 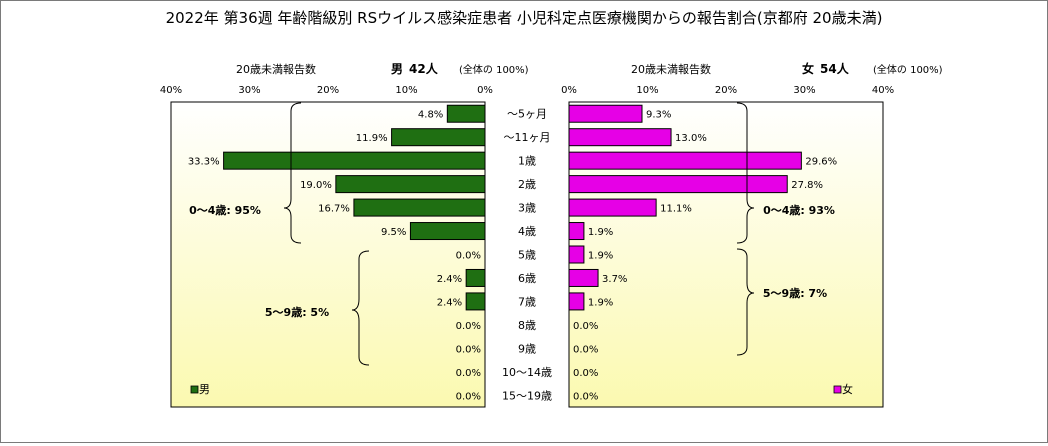 I want to click on female-value-label: 13.0%, so click(x=691, y=138).